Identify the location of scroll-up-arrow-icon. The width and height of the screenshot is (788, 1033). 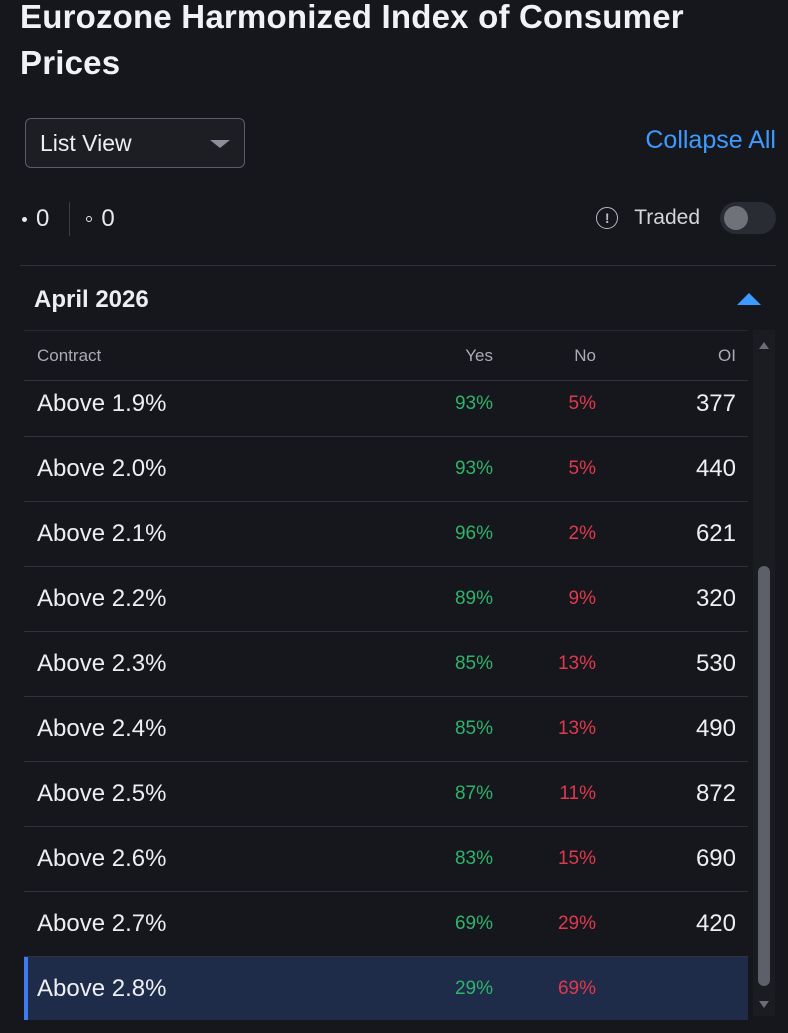
(764, 345).